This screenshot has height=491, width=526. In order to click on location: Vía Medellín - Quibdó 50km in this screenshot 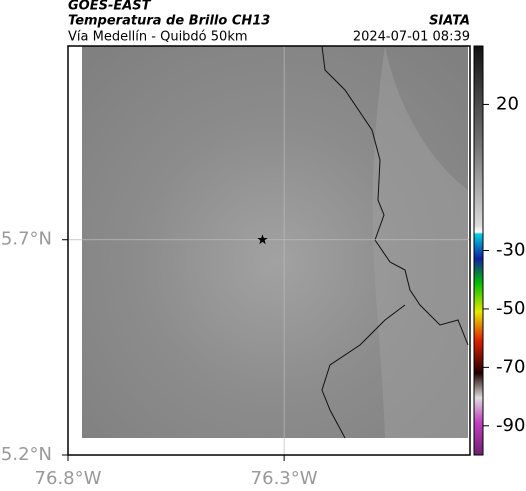, I will do `click(158, 37)`.